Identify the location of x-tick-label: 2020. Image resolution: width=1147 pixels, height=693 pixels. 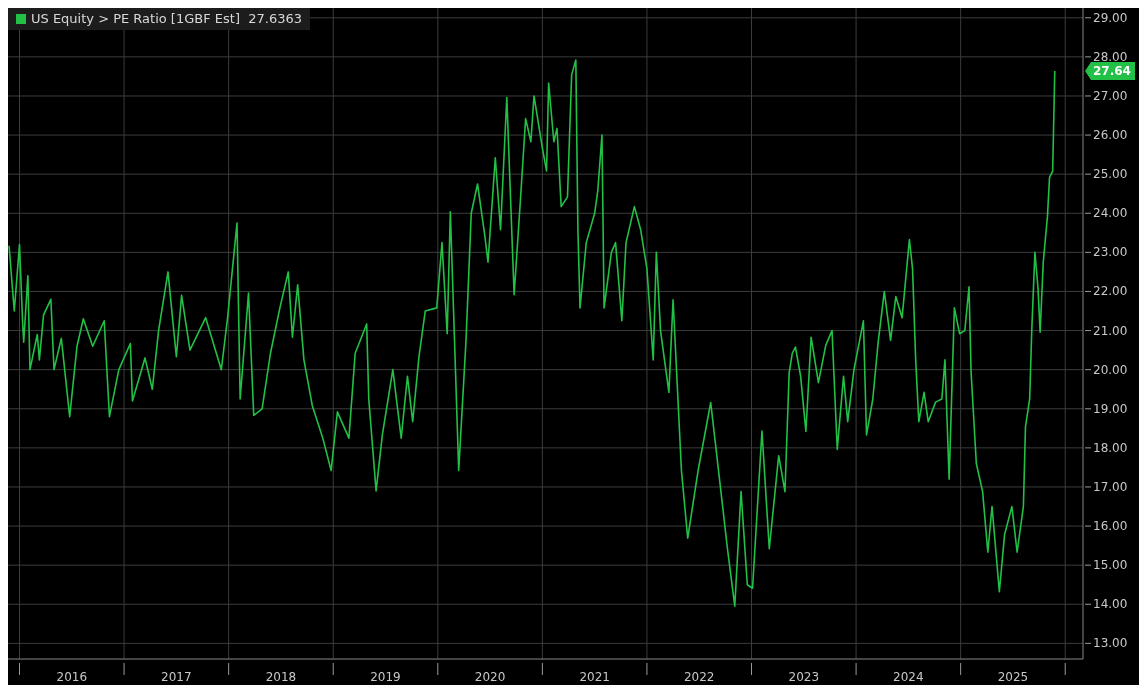
(490, 677).